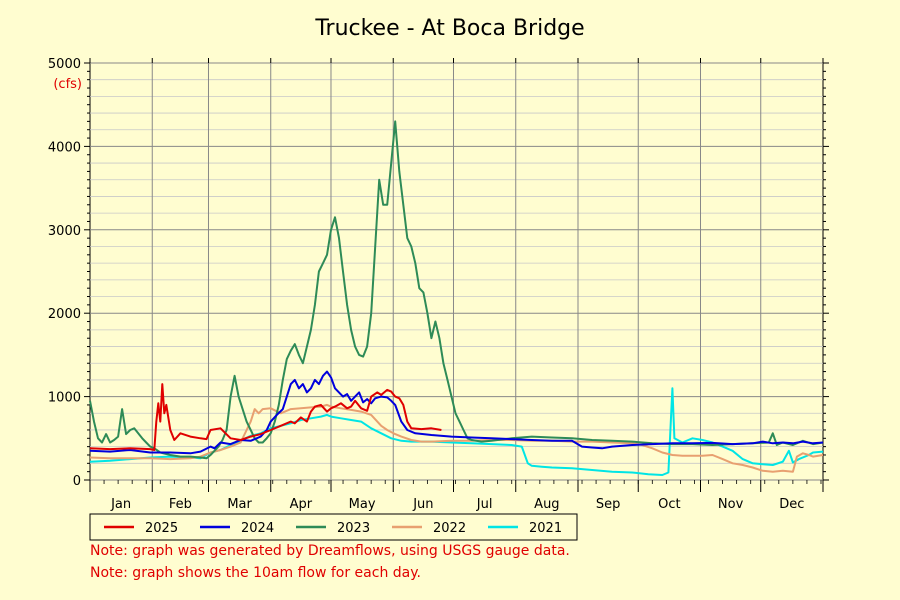 The image size is (900, 600). I want to click on y-tick-label: 3000, so click(64, 231).